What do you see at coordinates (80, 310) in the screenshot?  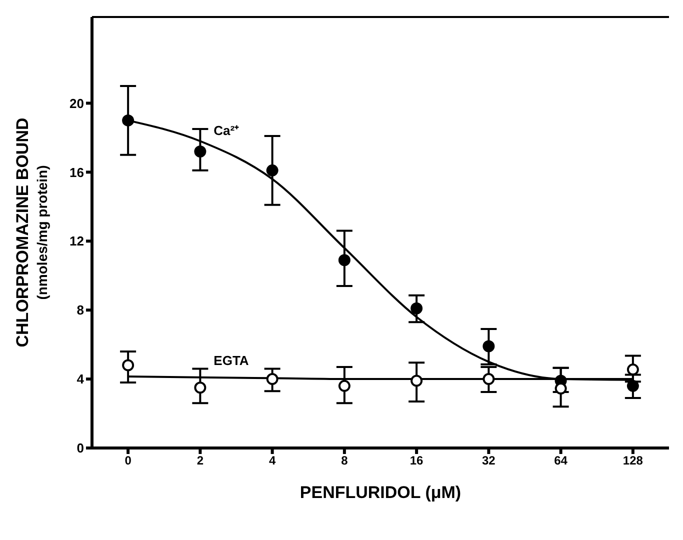 I see `y-tick-label: 8` at bounding box center [80, 310].